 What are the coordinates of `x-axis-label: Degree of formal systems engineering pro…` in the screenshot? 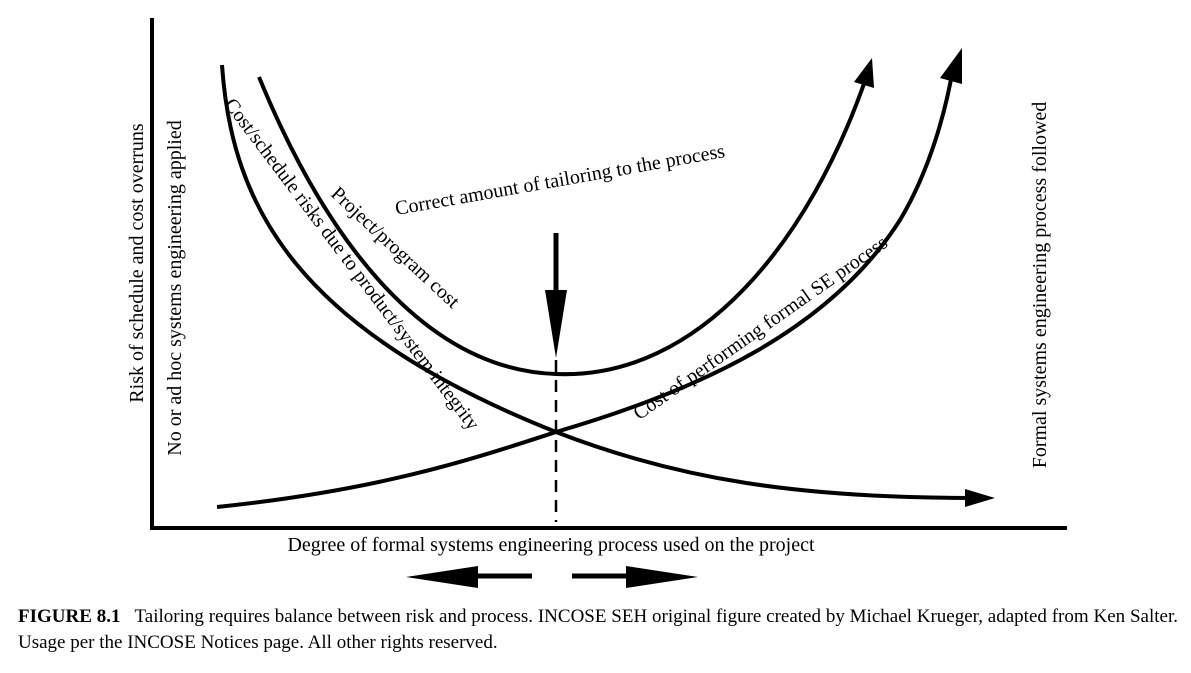 It's located at (550, 545).